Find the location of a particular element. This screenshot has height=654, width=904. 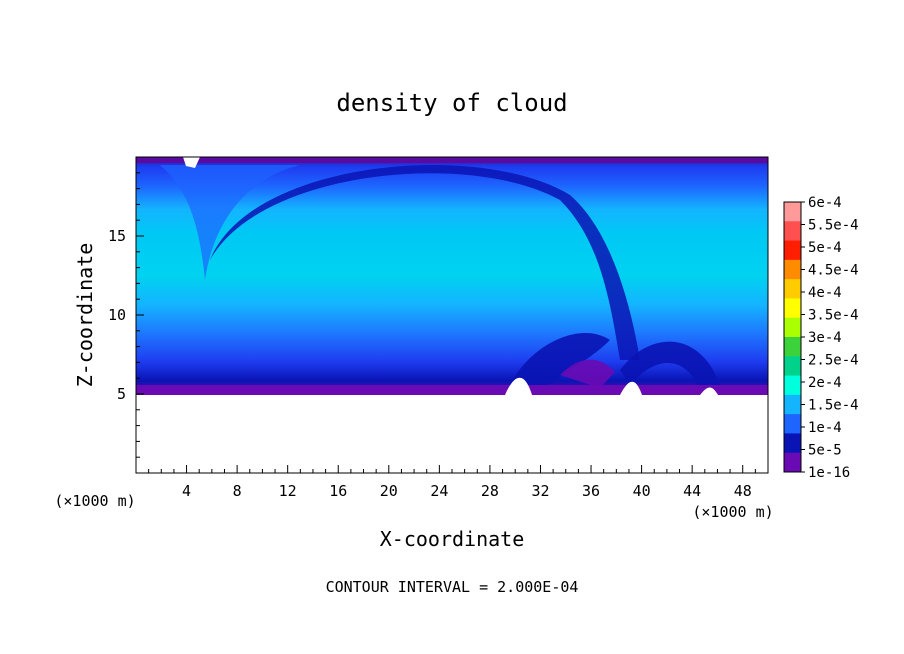

colorbar-label: 1e-16 is located at coordinates (829, 473).